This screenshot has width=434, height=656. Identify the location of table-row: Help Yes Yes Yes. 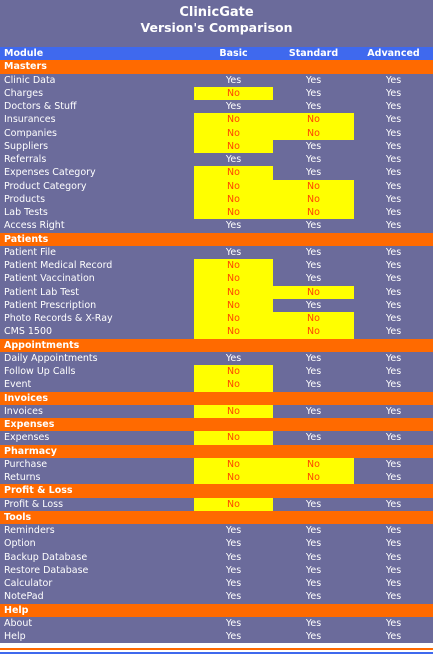
(216, 636).